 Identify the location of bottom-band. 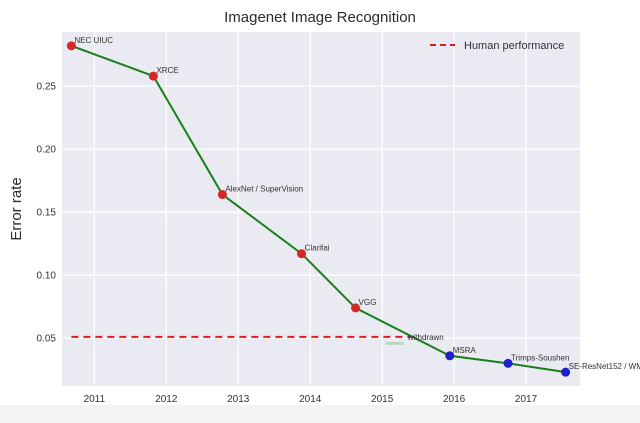
(320, 414).